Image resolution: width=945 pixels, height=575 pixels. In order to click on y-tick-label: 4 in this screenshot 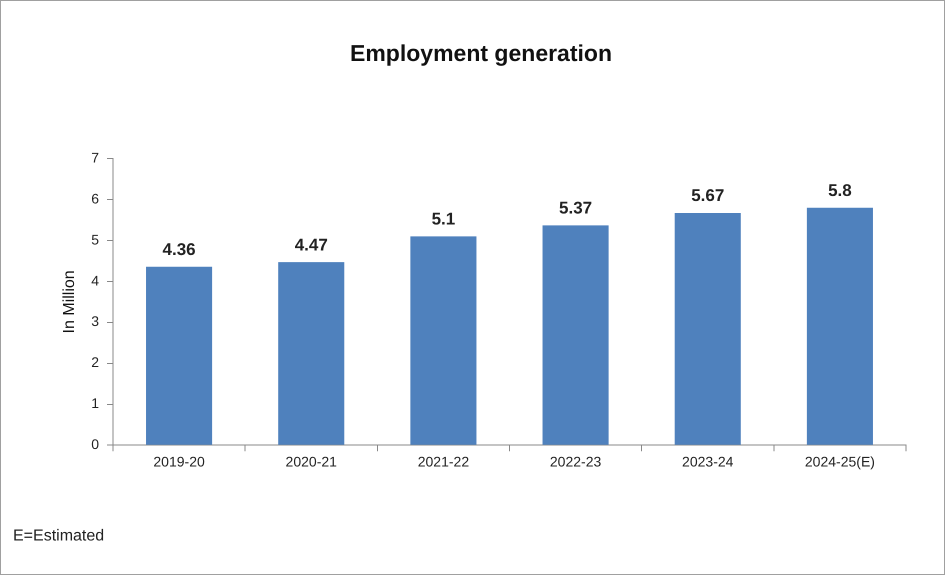, I will do `click(95, 280)`.